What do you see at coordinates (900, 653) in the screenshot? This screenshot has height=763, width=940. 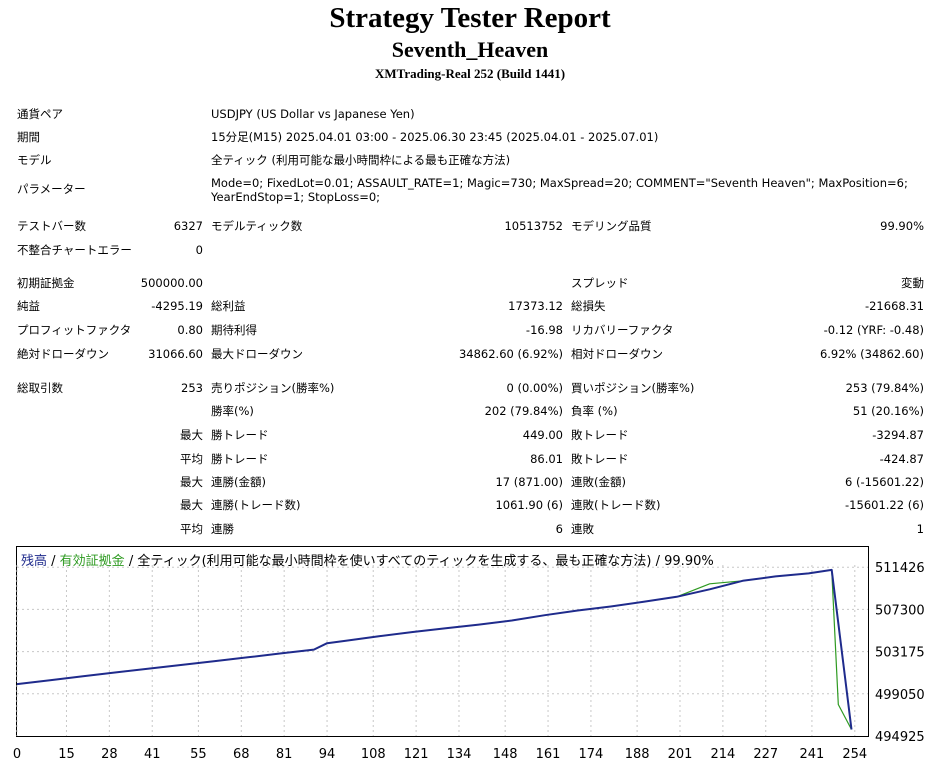 I see `y-tick-label: 503175` at bounding box center [900, 653].